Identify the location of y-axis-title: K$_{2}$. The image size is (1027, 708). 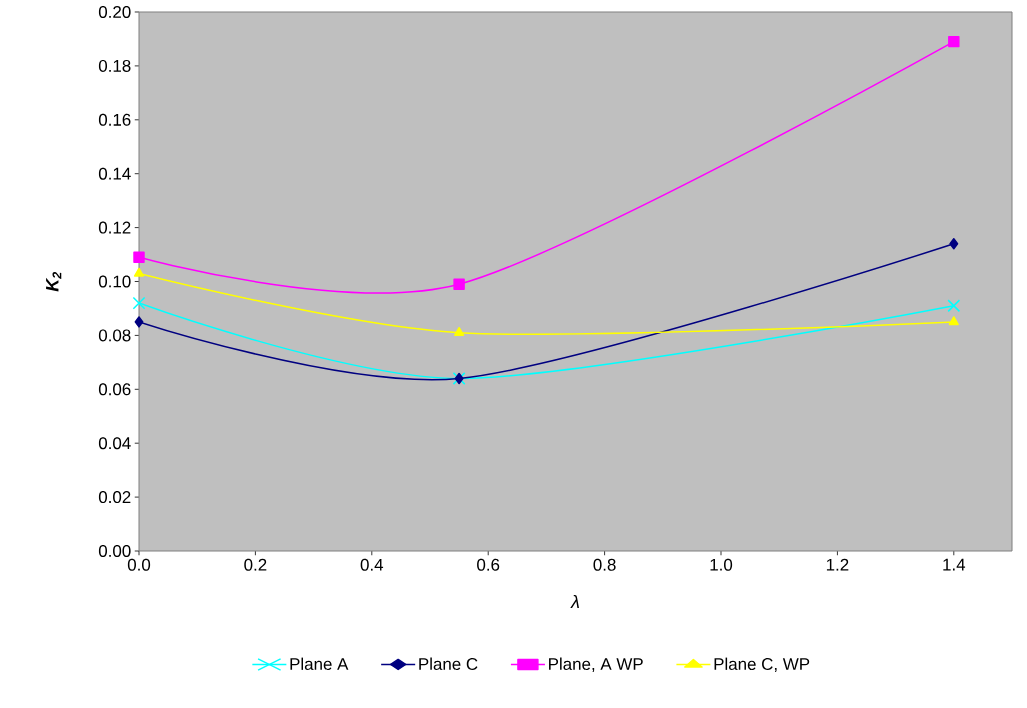
(54, 281).